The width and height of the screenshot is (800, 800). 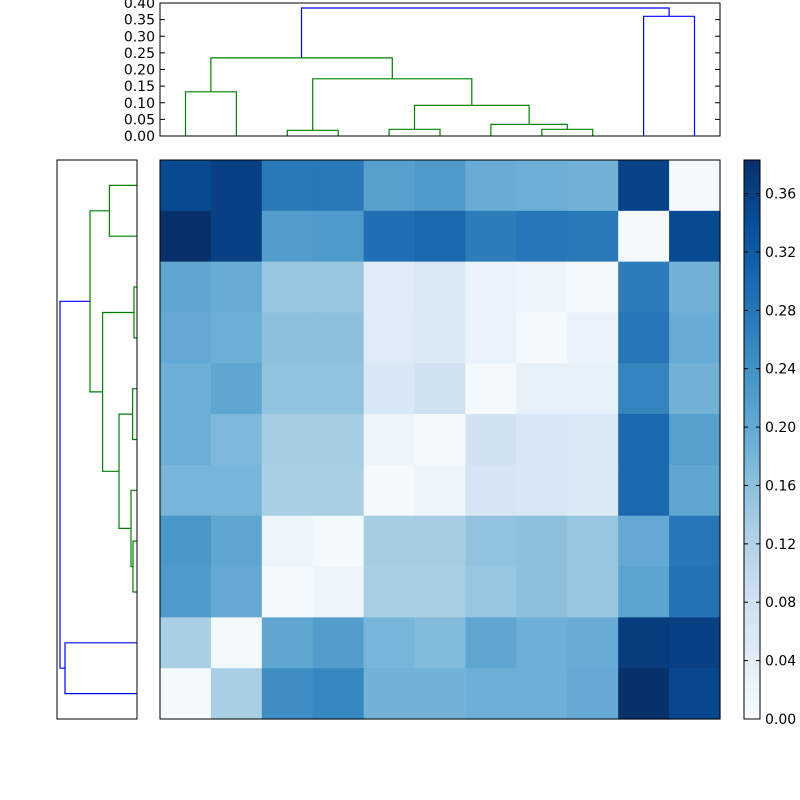 I want to click on left-dendrogram, so click(x=97, y=439).